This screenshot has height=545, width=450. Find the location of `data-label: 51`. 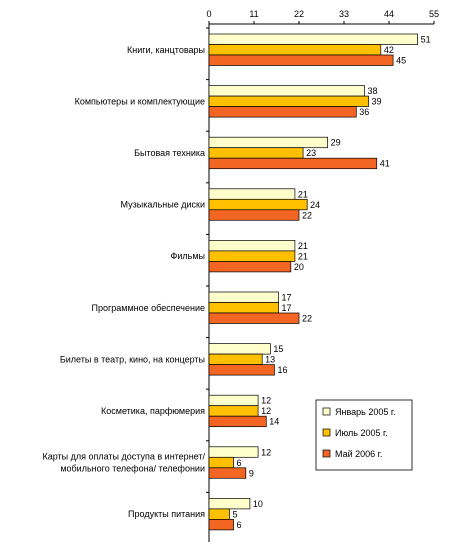

data-label: 51 is located at coordinates (426, 40).